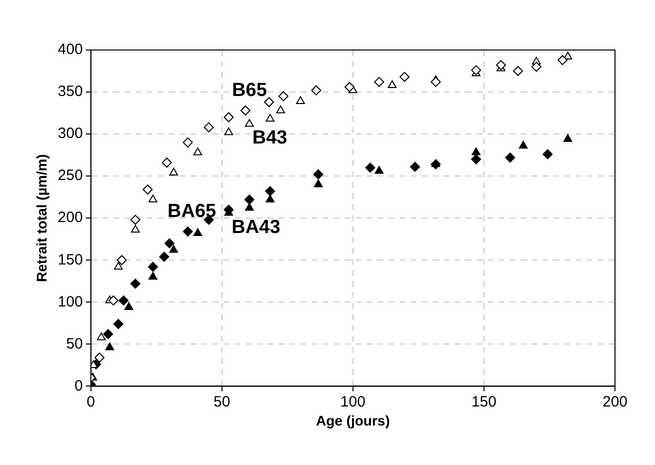  Describe the element at coordinates (70, 91) in the screenshot. I see `y-tick-label: 350` at that location.